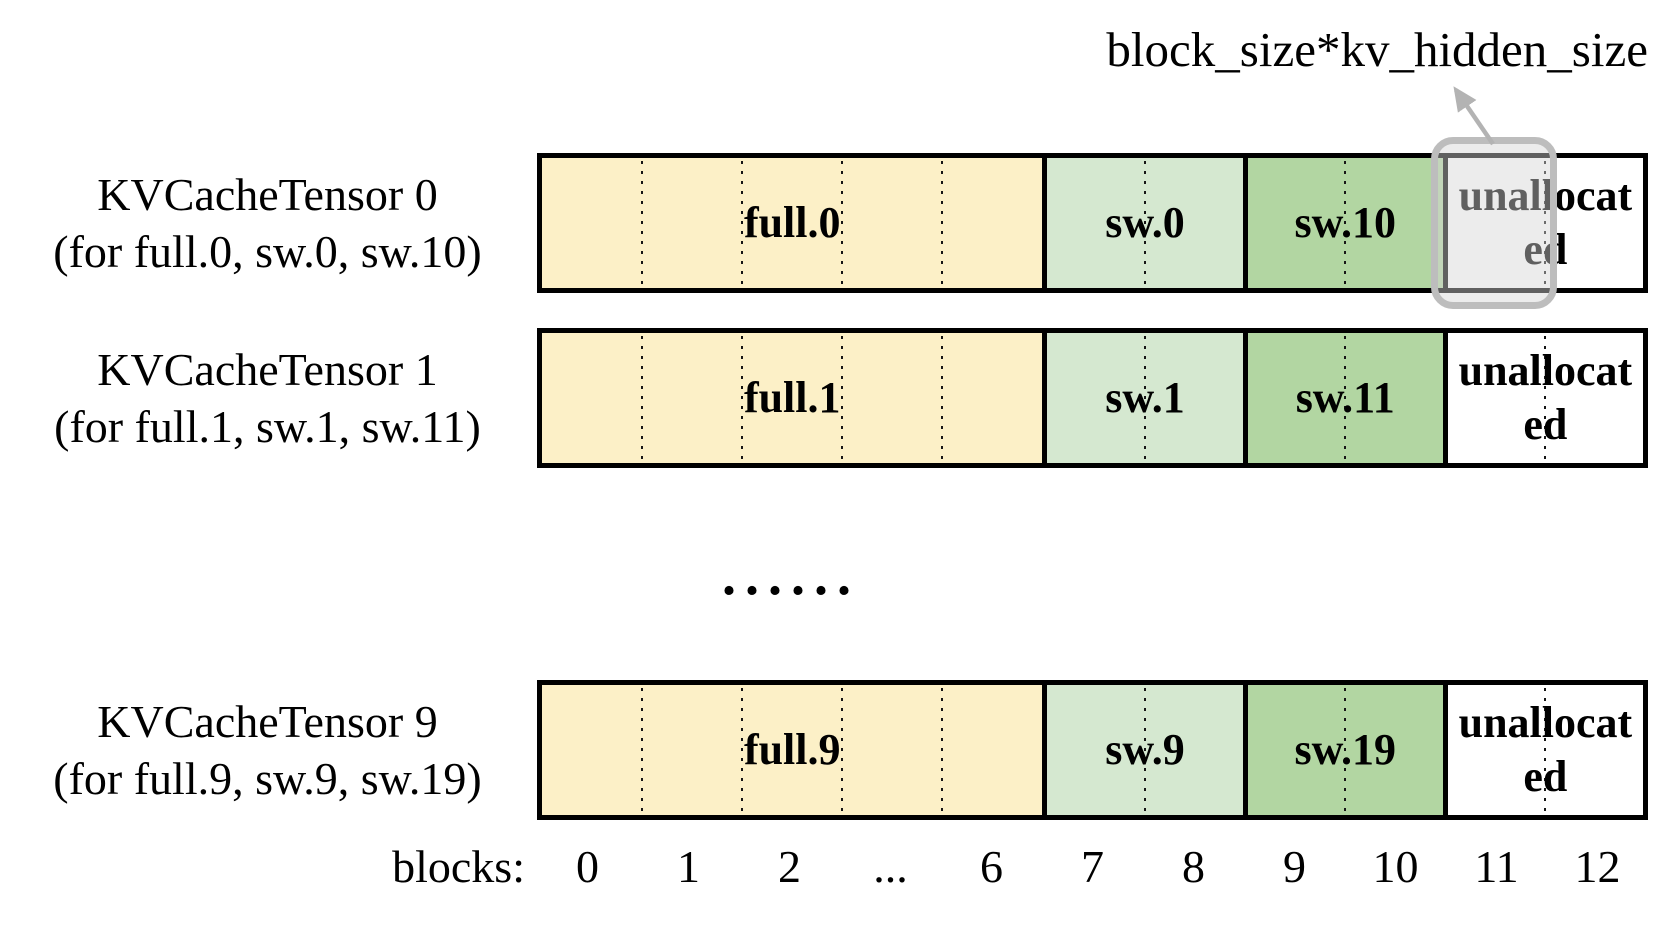 The image size is (1676, 938). I want to click on tensor-name: KVCacheTensor 0, so click(267, 194).